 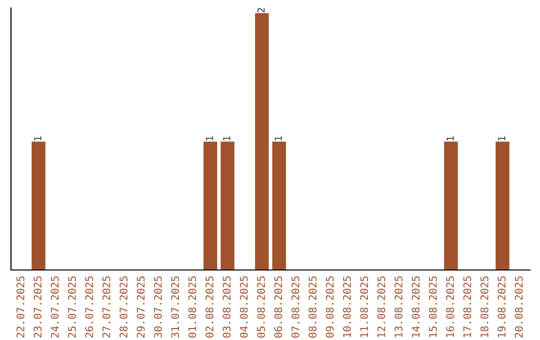 I want to click on x-tick-label: 06.08.2025, so click(x=278, y=307).